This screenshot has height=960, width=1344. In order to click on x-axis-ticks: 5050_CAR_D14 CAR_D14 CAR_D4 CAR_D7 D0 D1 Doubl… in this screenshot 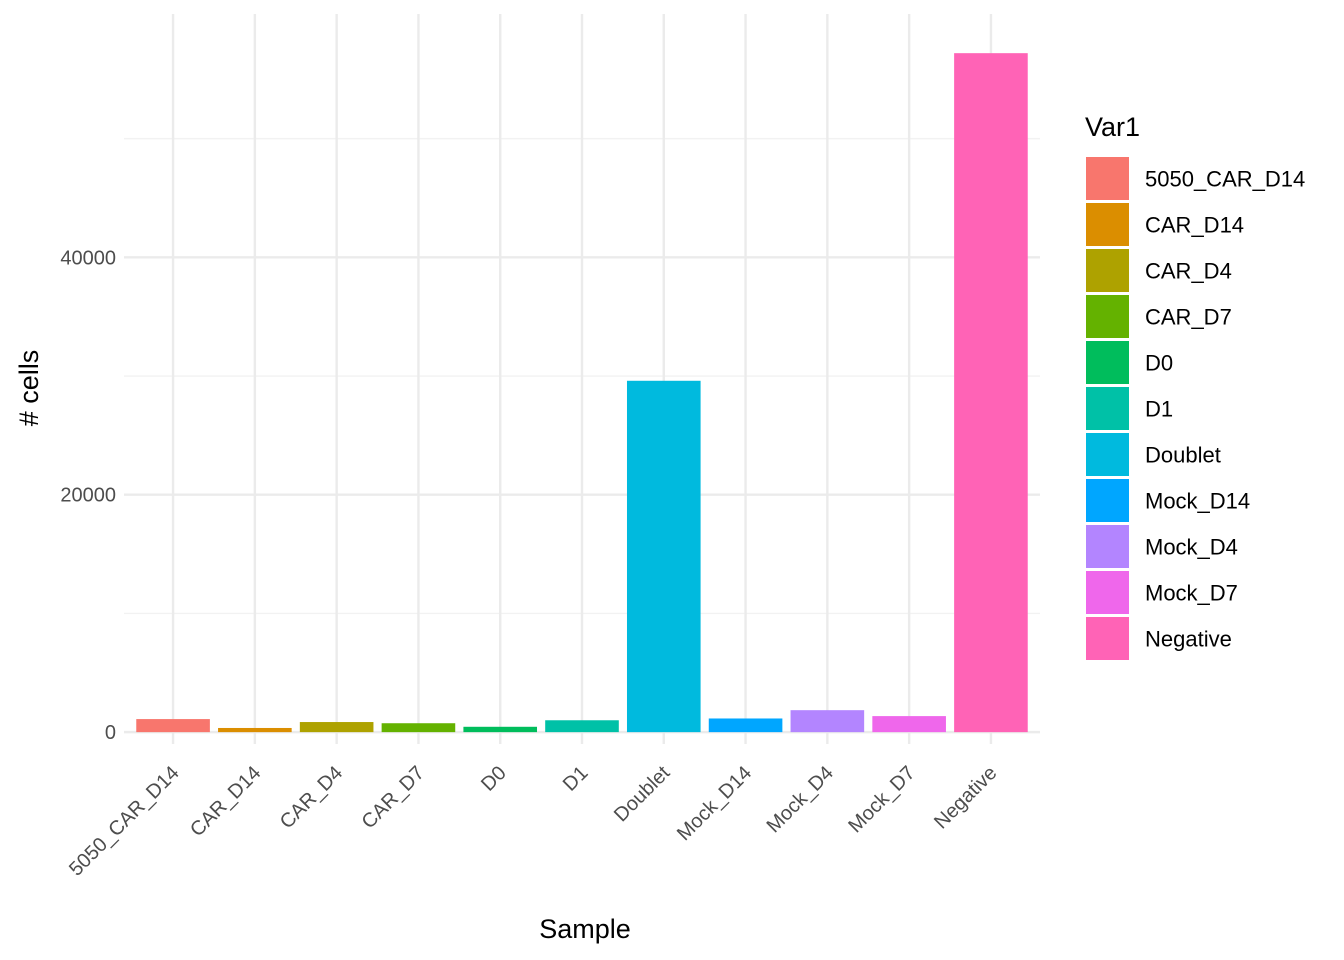, I will do `click(533, 821)`.